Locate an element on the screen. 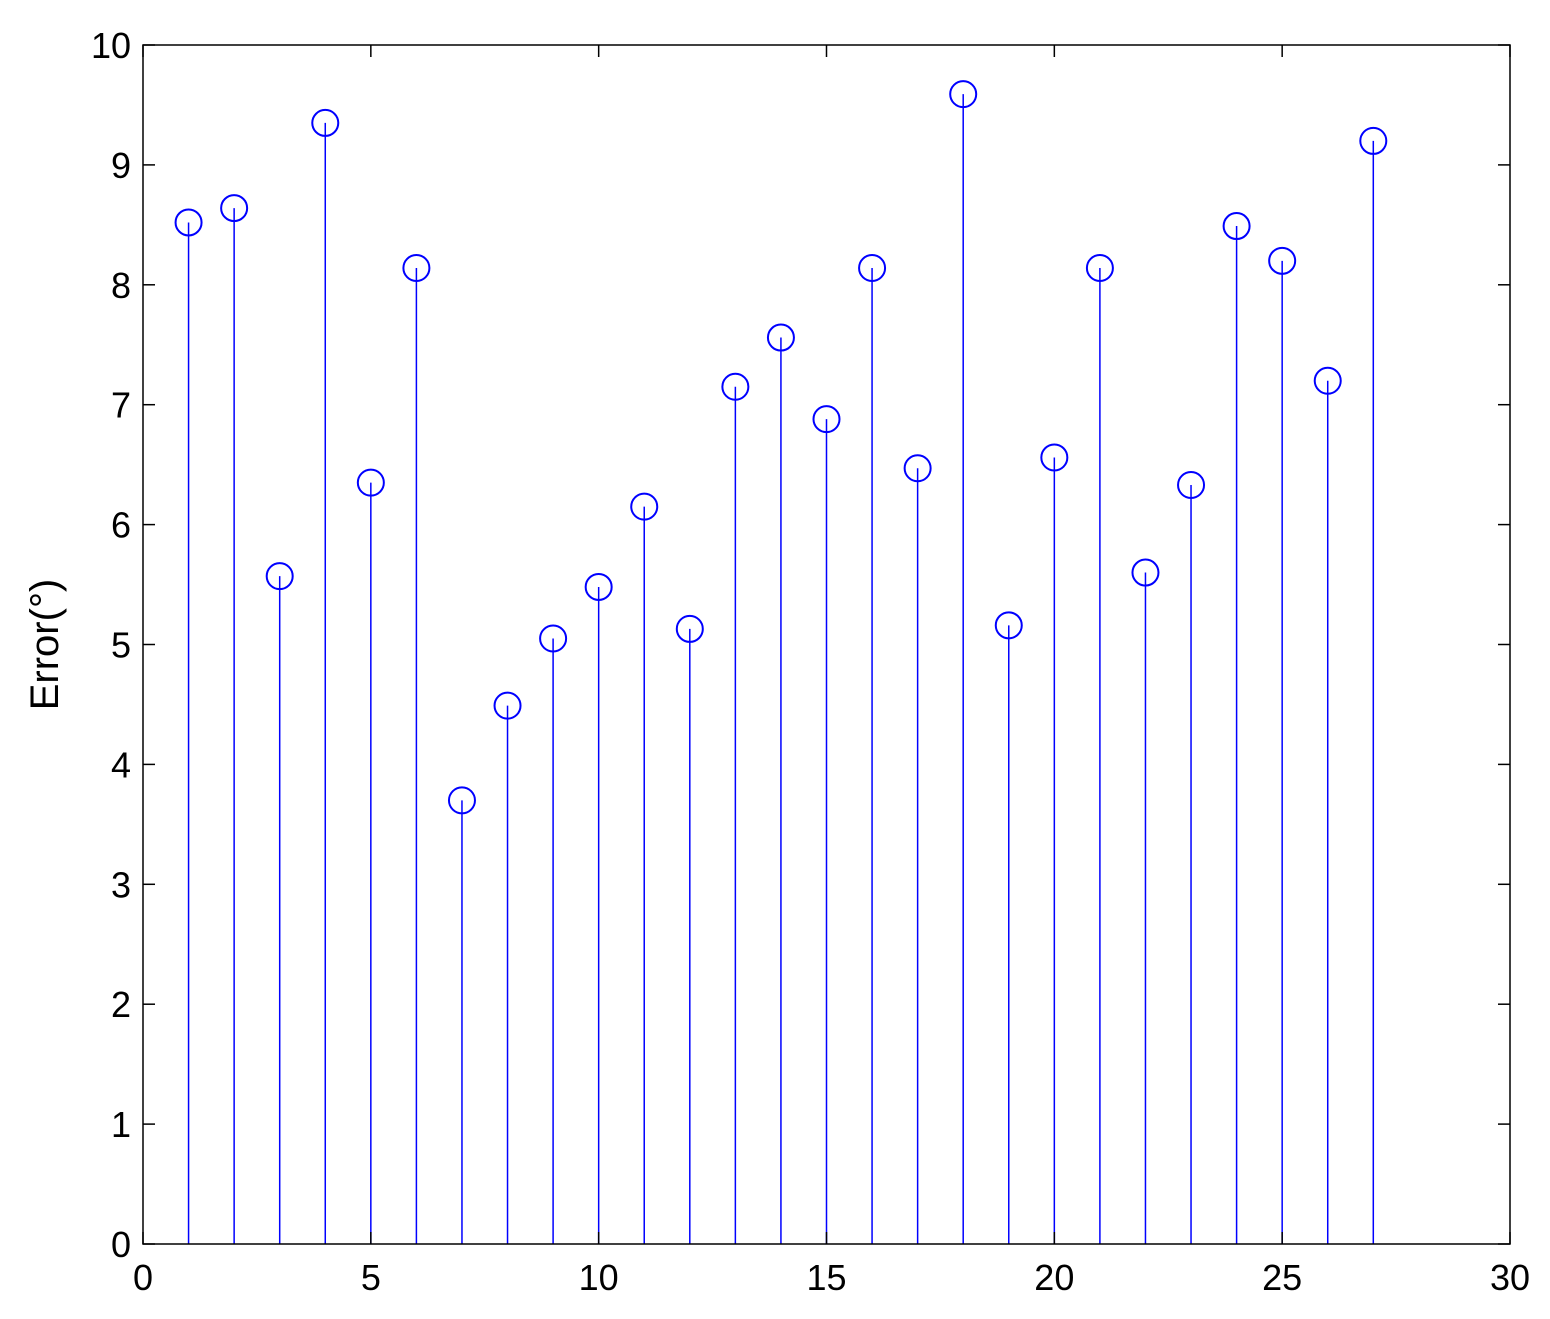 Image resolution: width=1550 pixels, height=1319 pixels. y-tick-label: 7 is located at coordinates (121, 405).